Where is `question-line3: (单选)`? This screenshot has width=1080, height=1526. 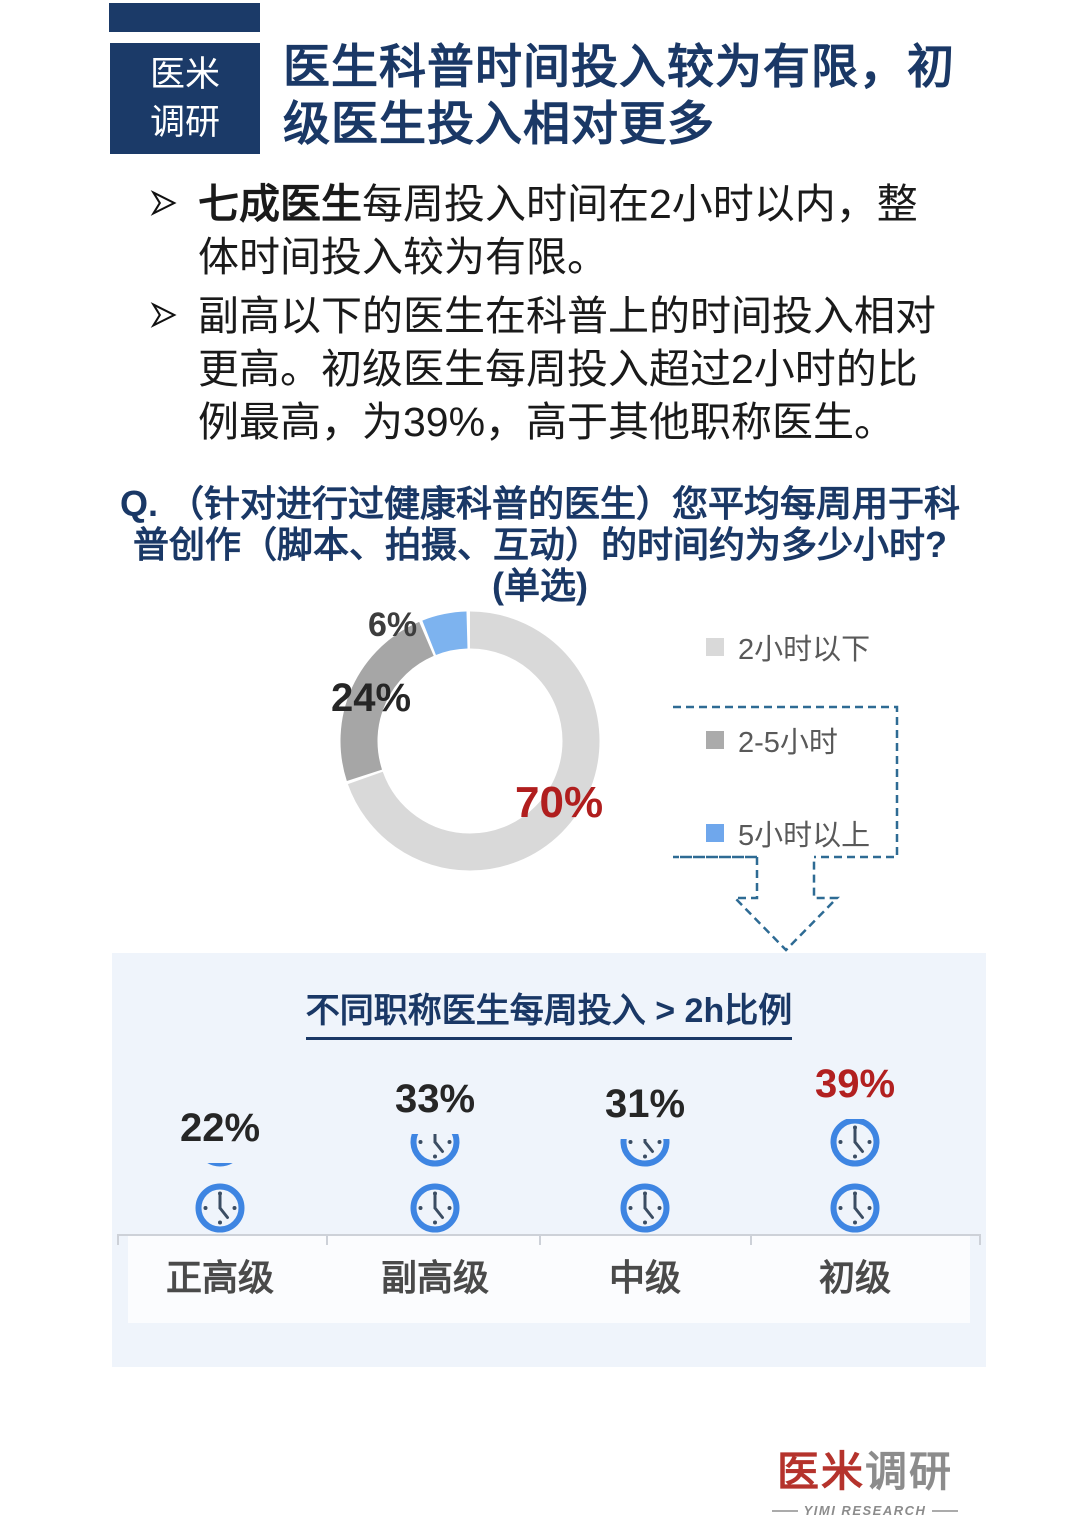
question-line3: (单选) is located at coordinates (540, 585).